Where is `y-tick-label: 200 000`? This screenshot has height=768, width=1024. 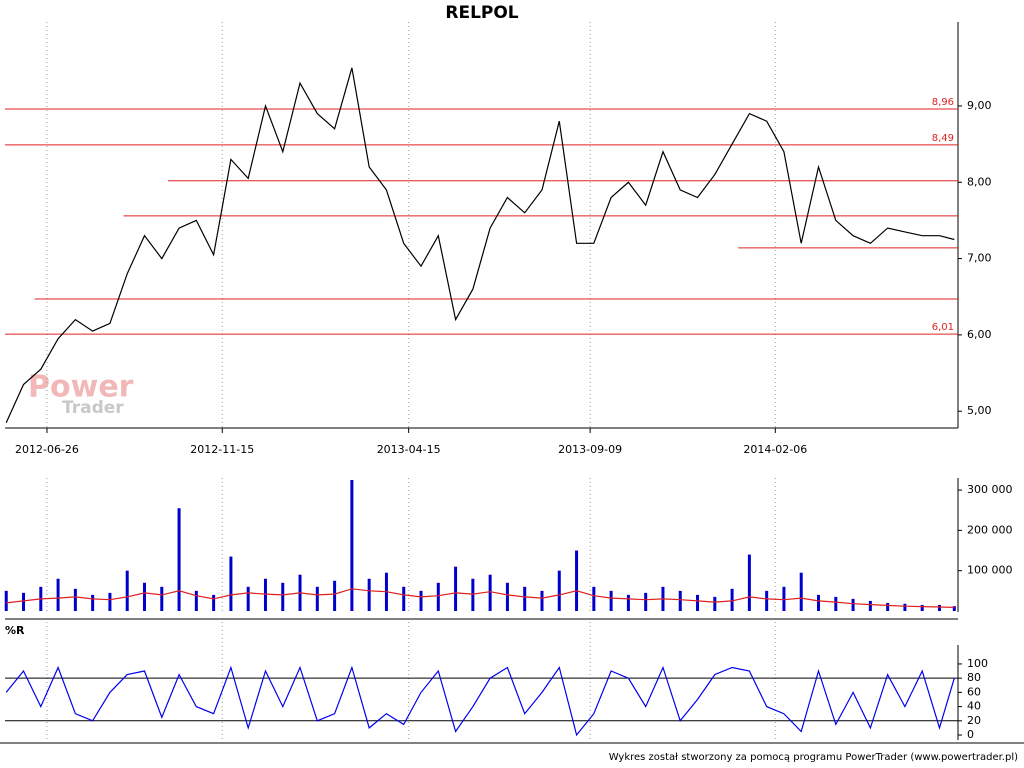
y-tick-label: 200 000 is located at coordinates (990, 529).